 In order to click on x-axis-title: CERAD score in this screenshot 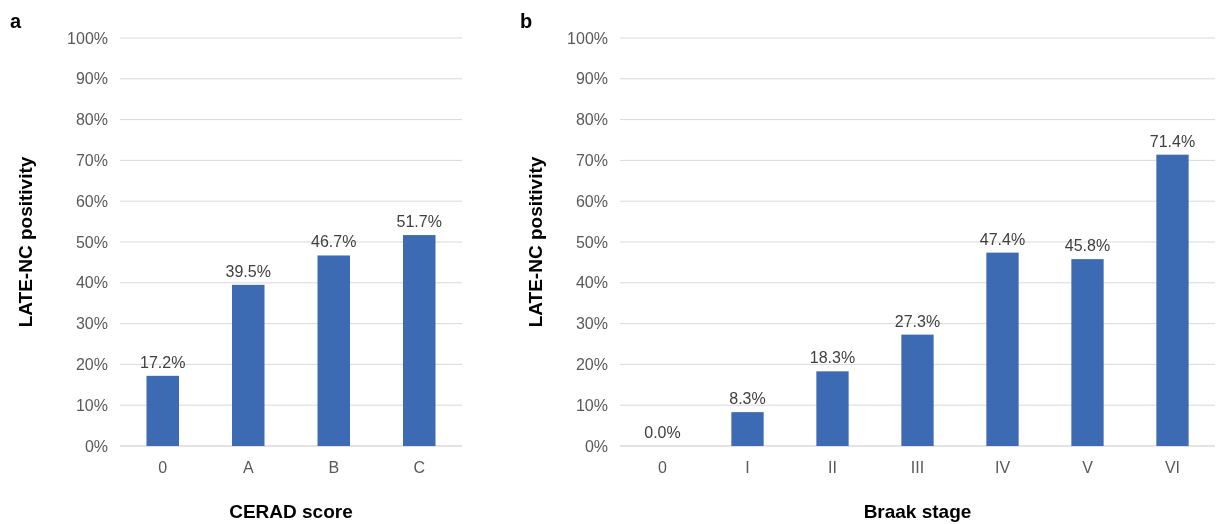, I will do `click(291, 511)`.